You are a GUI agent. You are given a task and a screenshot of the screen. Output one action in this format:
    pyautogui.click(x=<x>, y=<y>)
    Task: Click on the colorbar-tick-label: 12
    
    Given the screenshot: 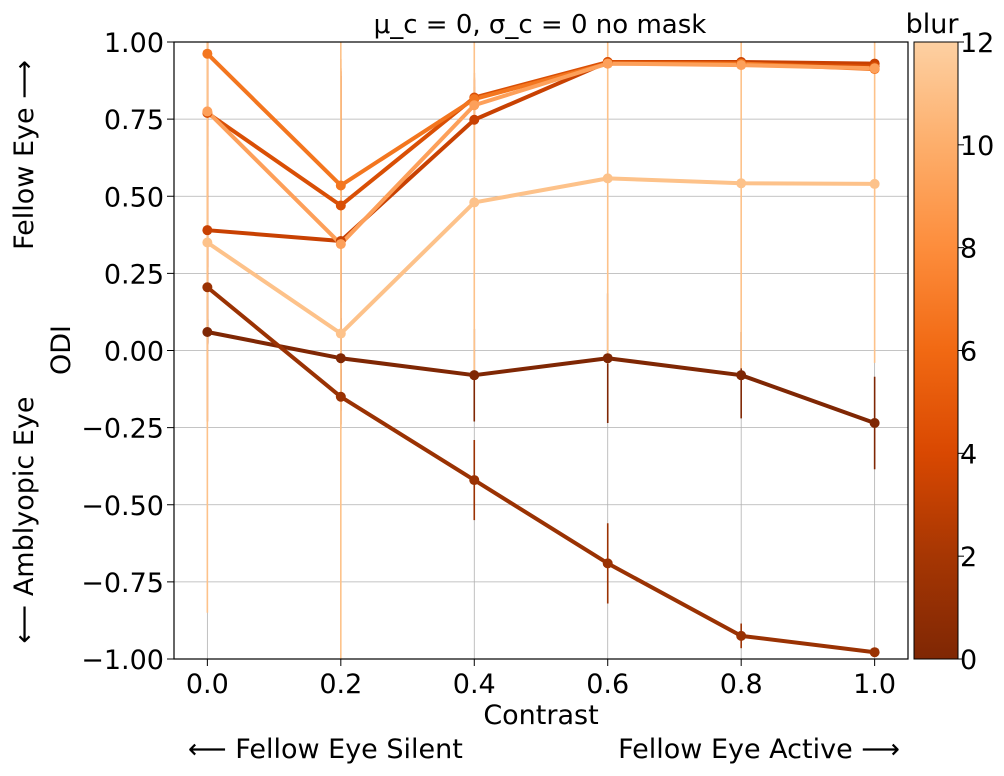 What is the action you would take?
    pyautogui.click(x=977, y=43)
    